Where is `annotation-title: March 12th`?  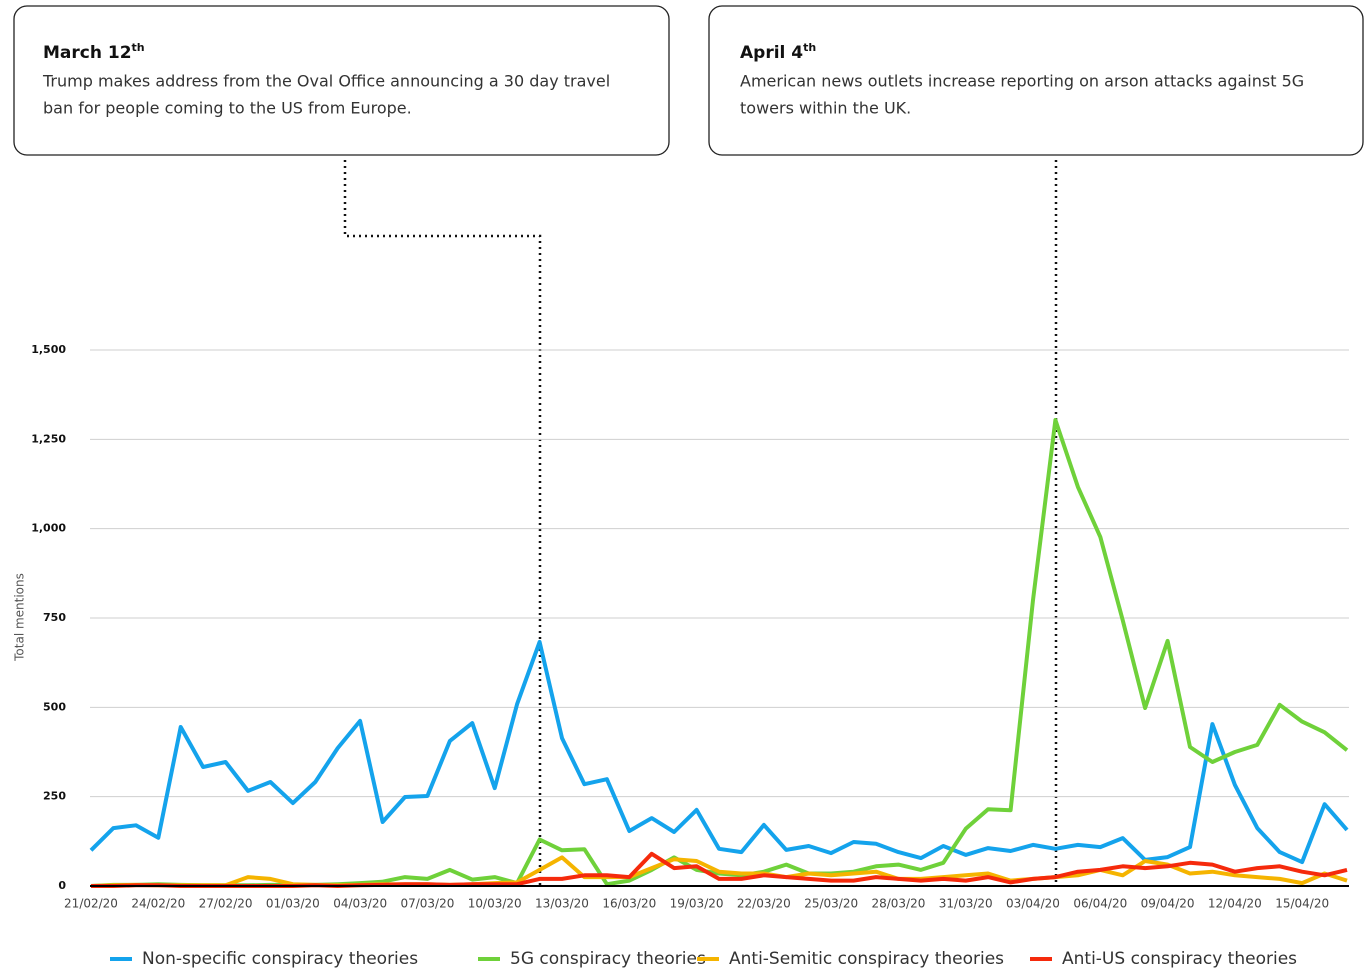 annotation-title: March 12th is located at coordinates (94, 52).